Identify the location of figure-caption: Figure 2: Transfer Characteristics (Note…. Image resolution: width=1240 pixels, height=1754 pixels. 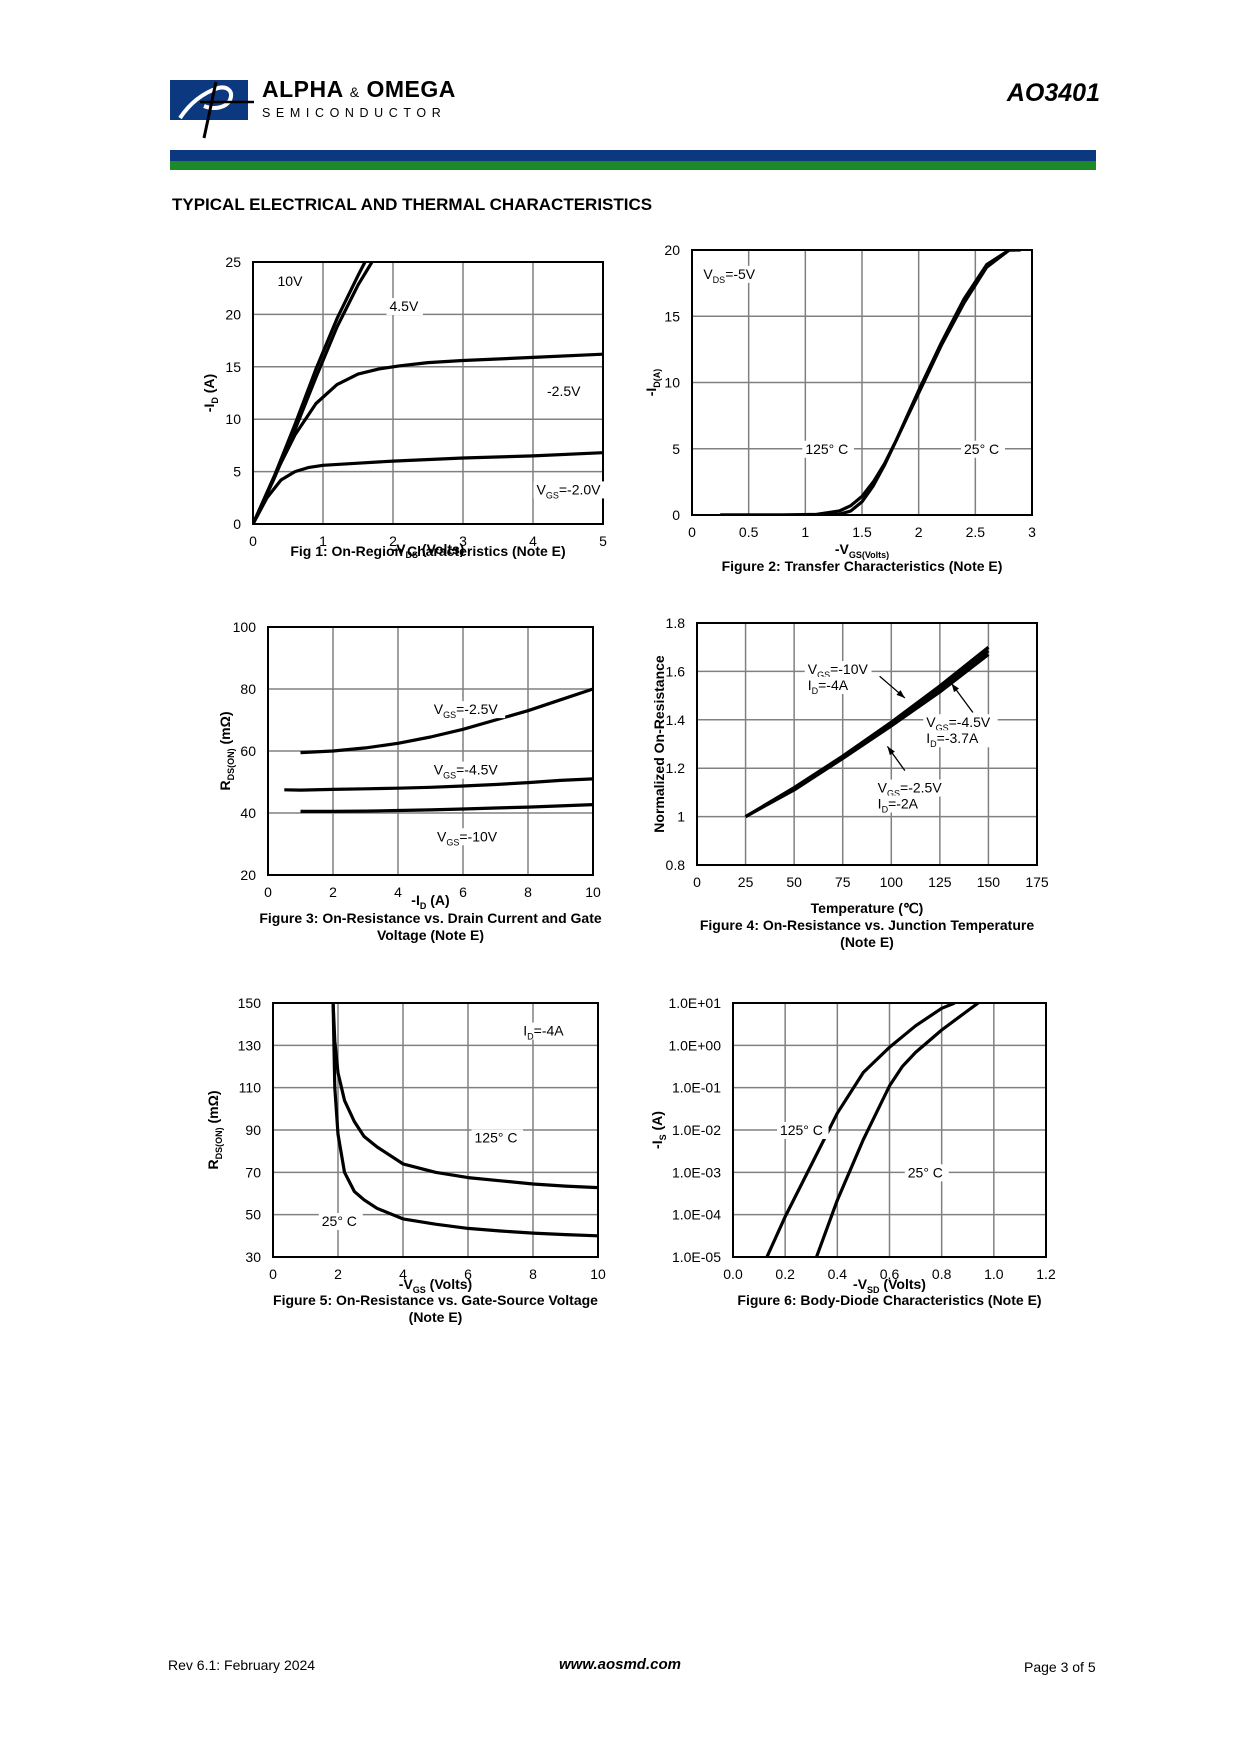
(862, 566).